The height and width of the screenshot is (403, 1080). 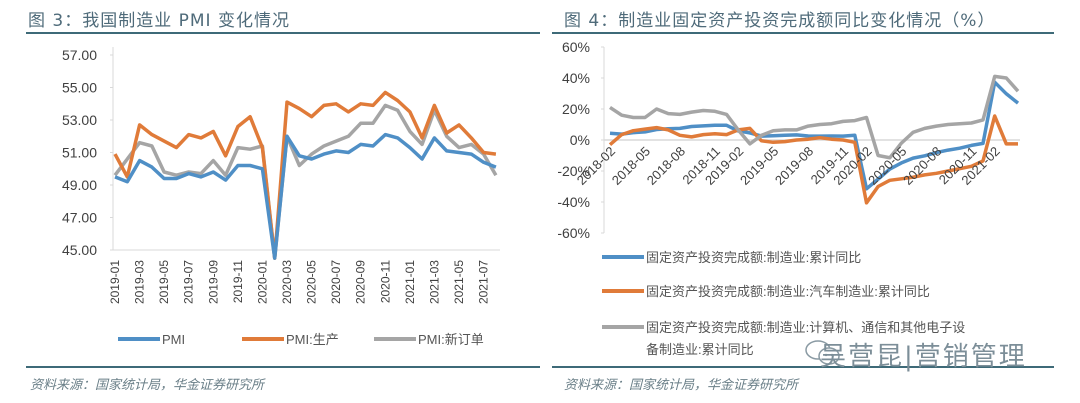 I want to click on y-tick-label: 45.00, so click(x=79, y=250).